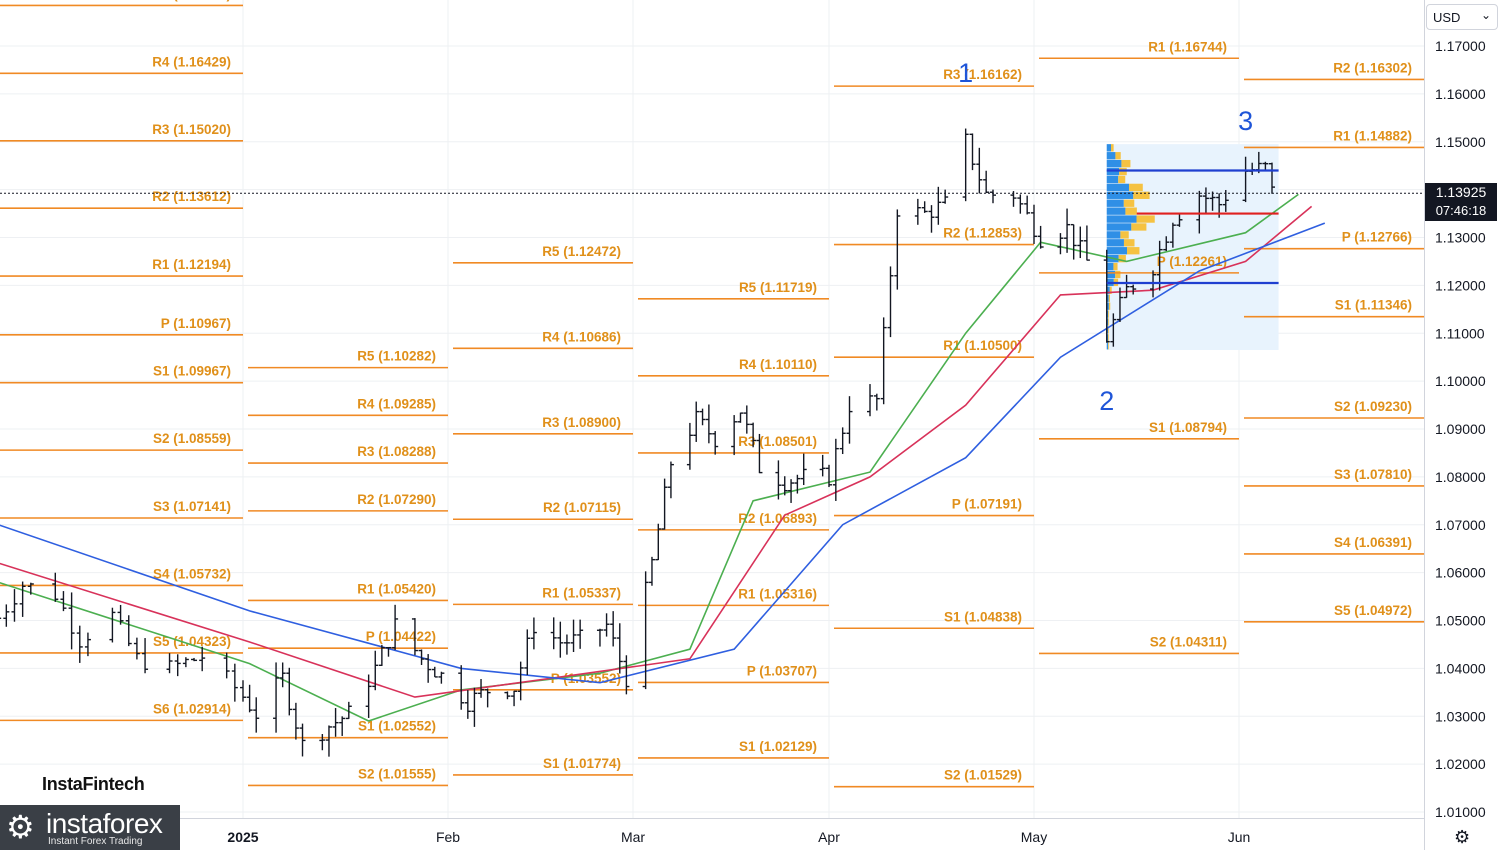  What do you see at coordinates (1460, 668) in the screenshot?
I see `price-tick-label: 1.04000` at bounding box center [1460, 668].